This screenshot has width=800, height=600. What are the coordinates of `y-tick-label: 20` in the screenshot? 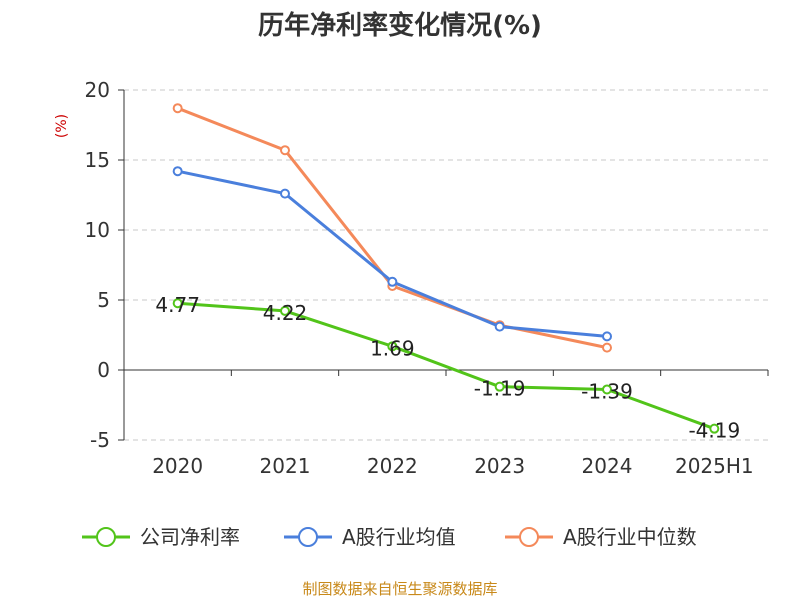 It's located at (97, 90).